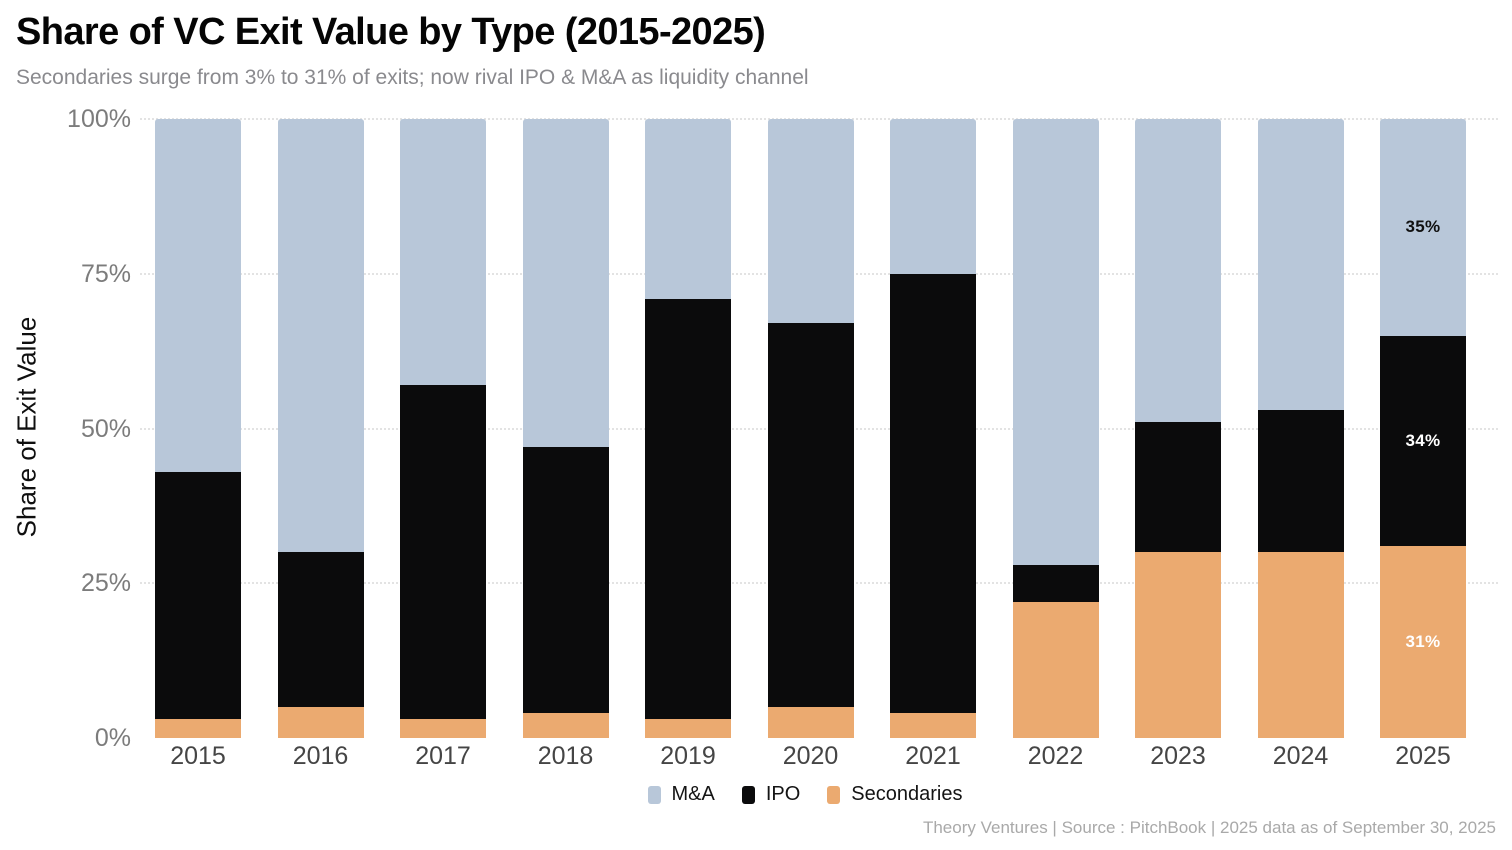 This screenshot has width=1512, height=850. I want to click on legend-swatch-ipo, so click(748, 794).